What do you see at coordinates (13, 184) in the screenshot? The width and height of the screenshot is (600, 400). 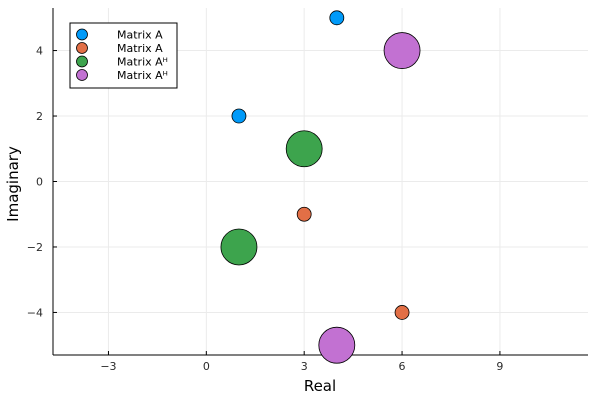 I see `y-axis-label: Imaginary` at bounding box center [13, 184].